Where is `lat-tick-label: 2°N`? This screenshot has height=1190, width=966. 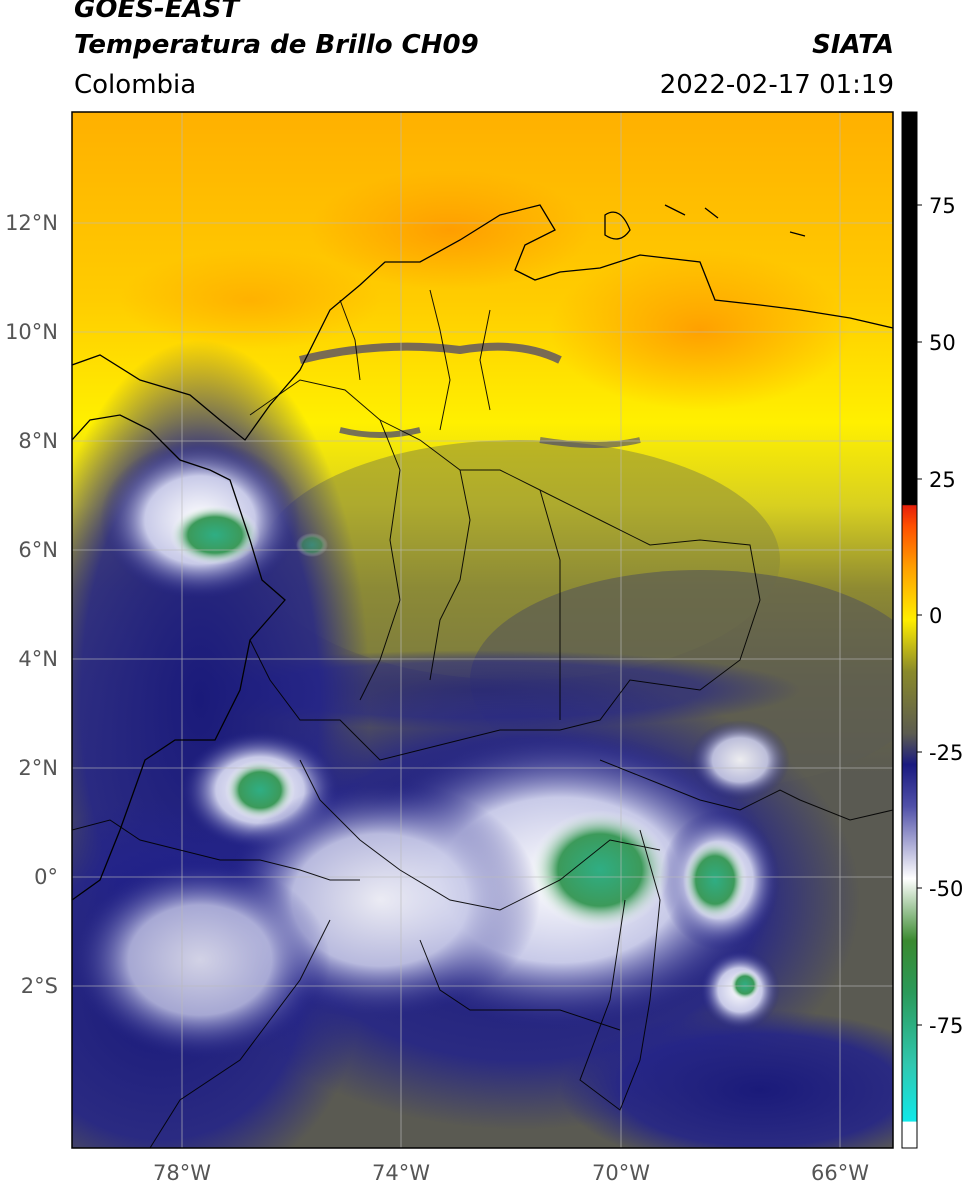
lat-tick-label: 2°N is located at coordinates (38, 768).